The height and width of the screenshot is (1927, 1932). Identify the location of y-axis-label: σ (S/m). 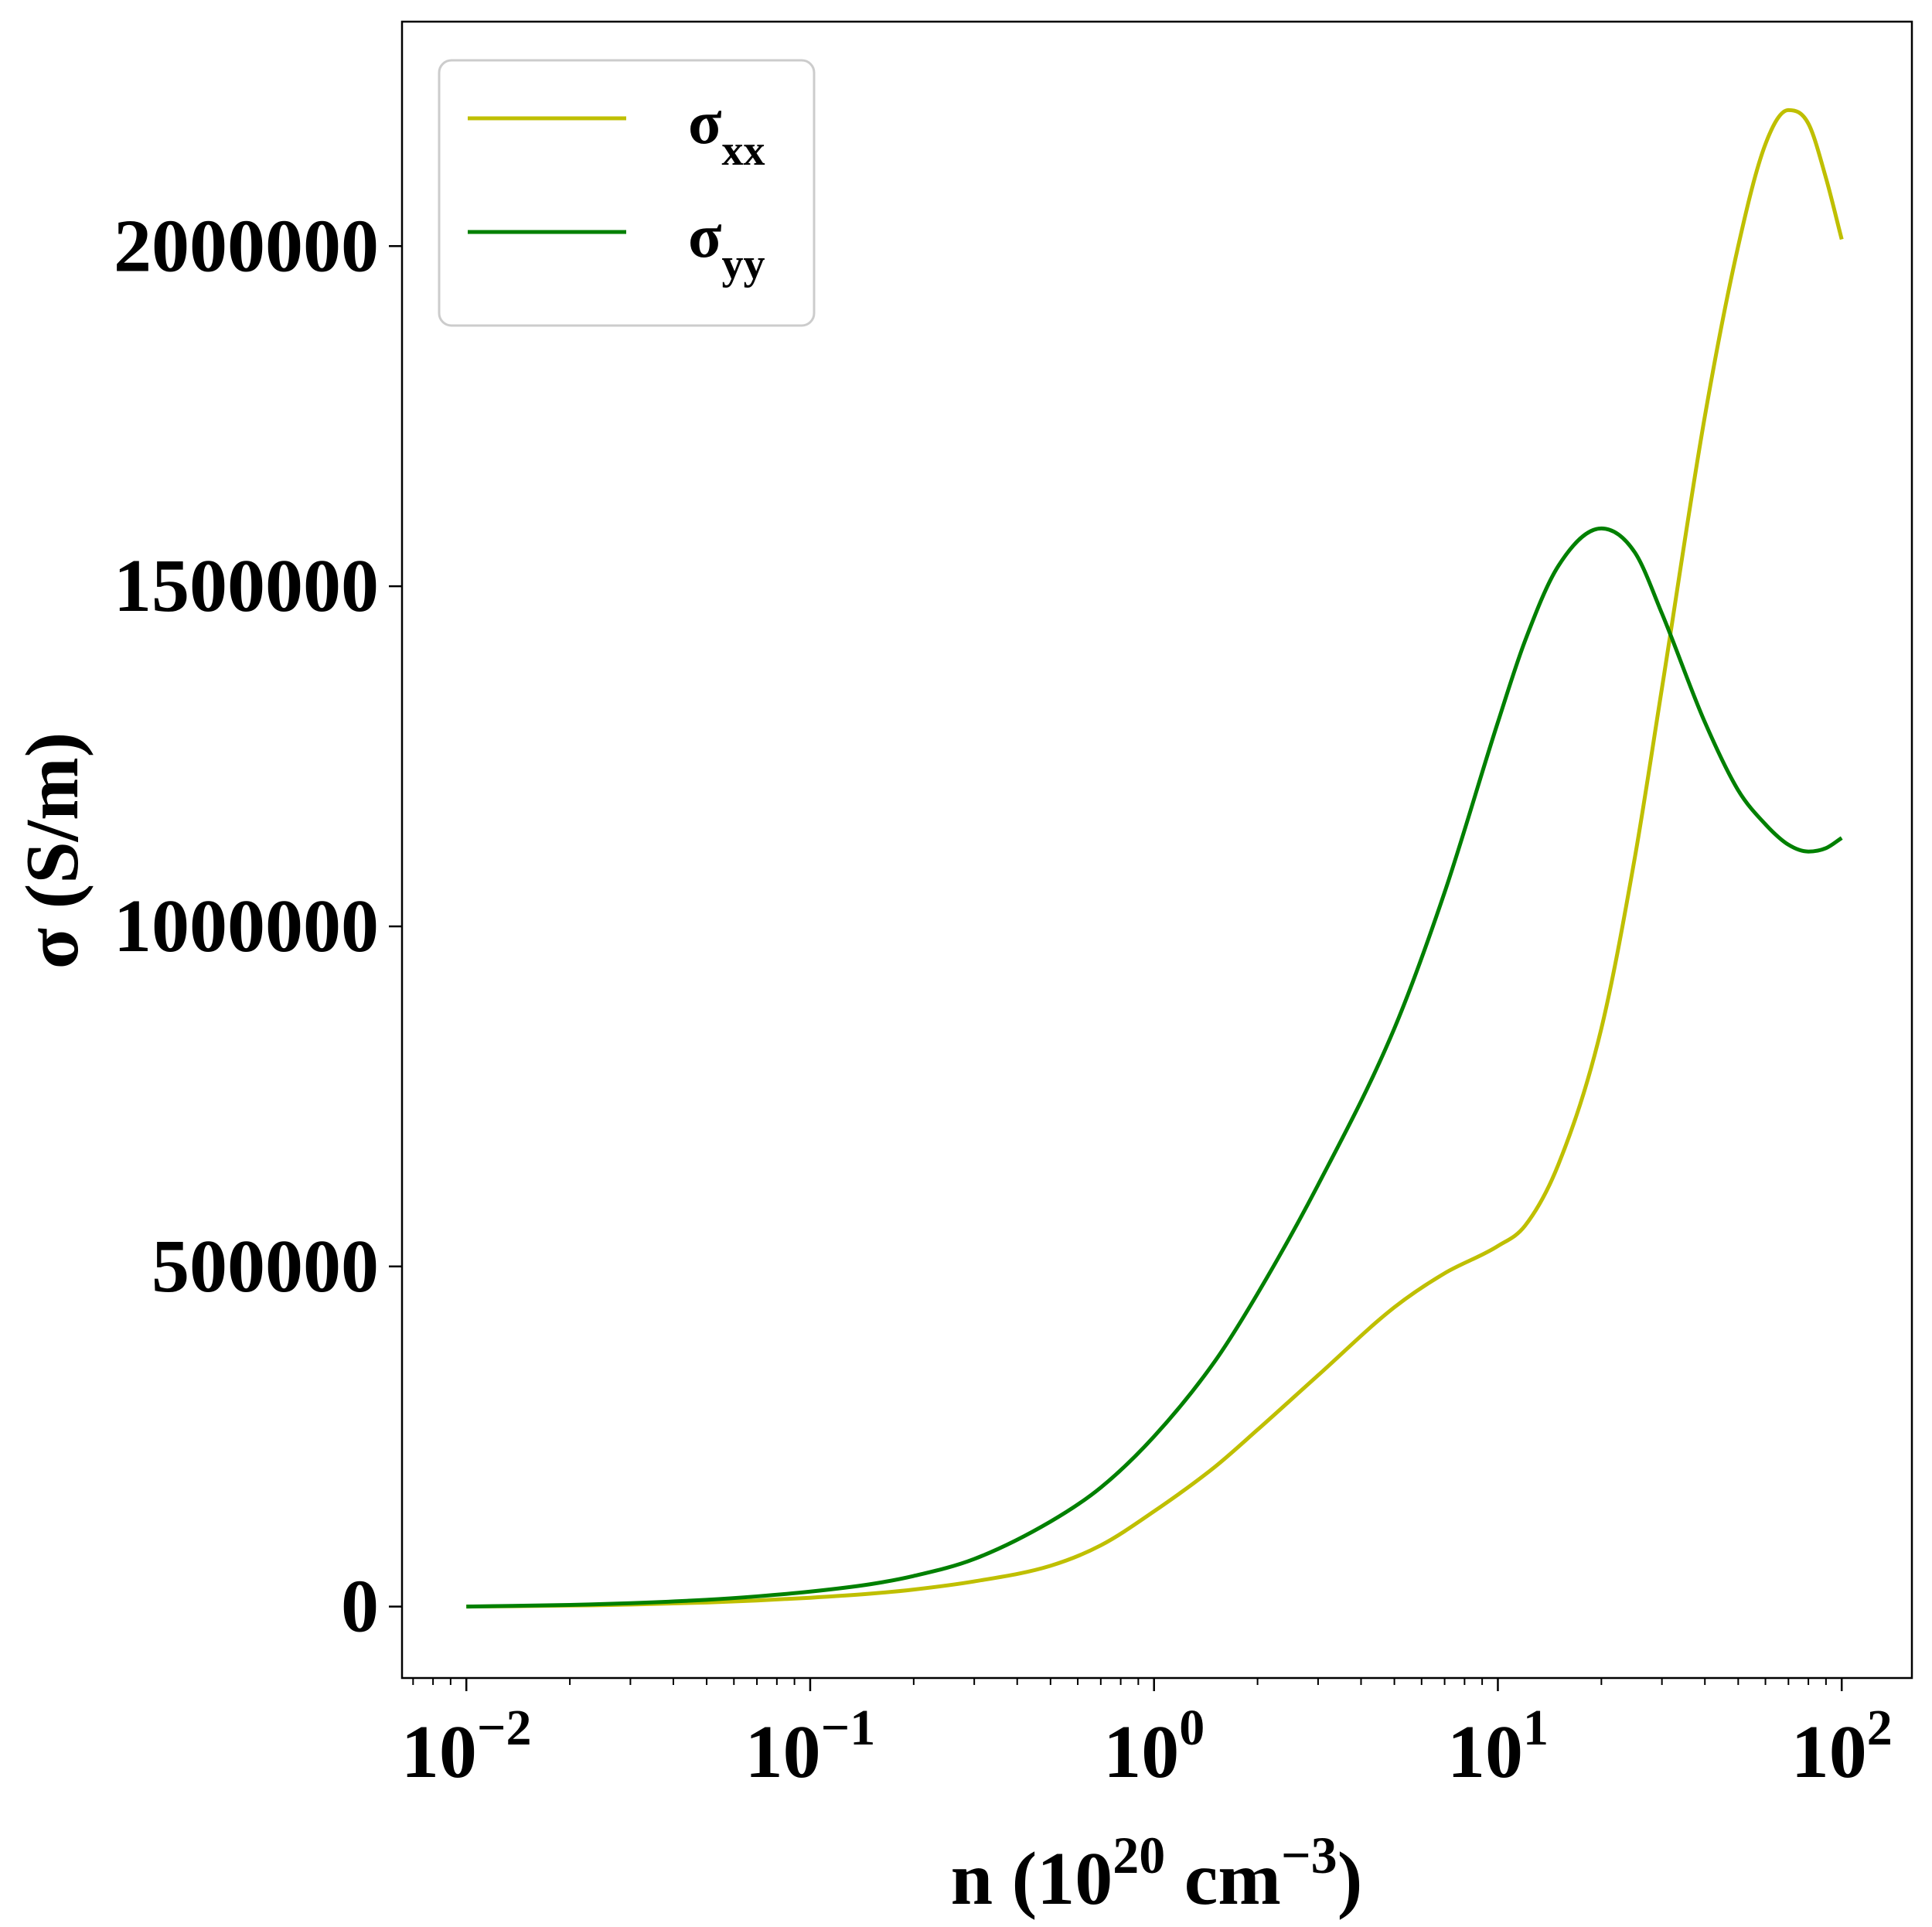
(52, 850).